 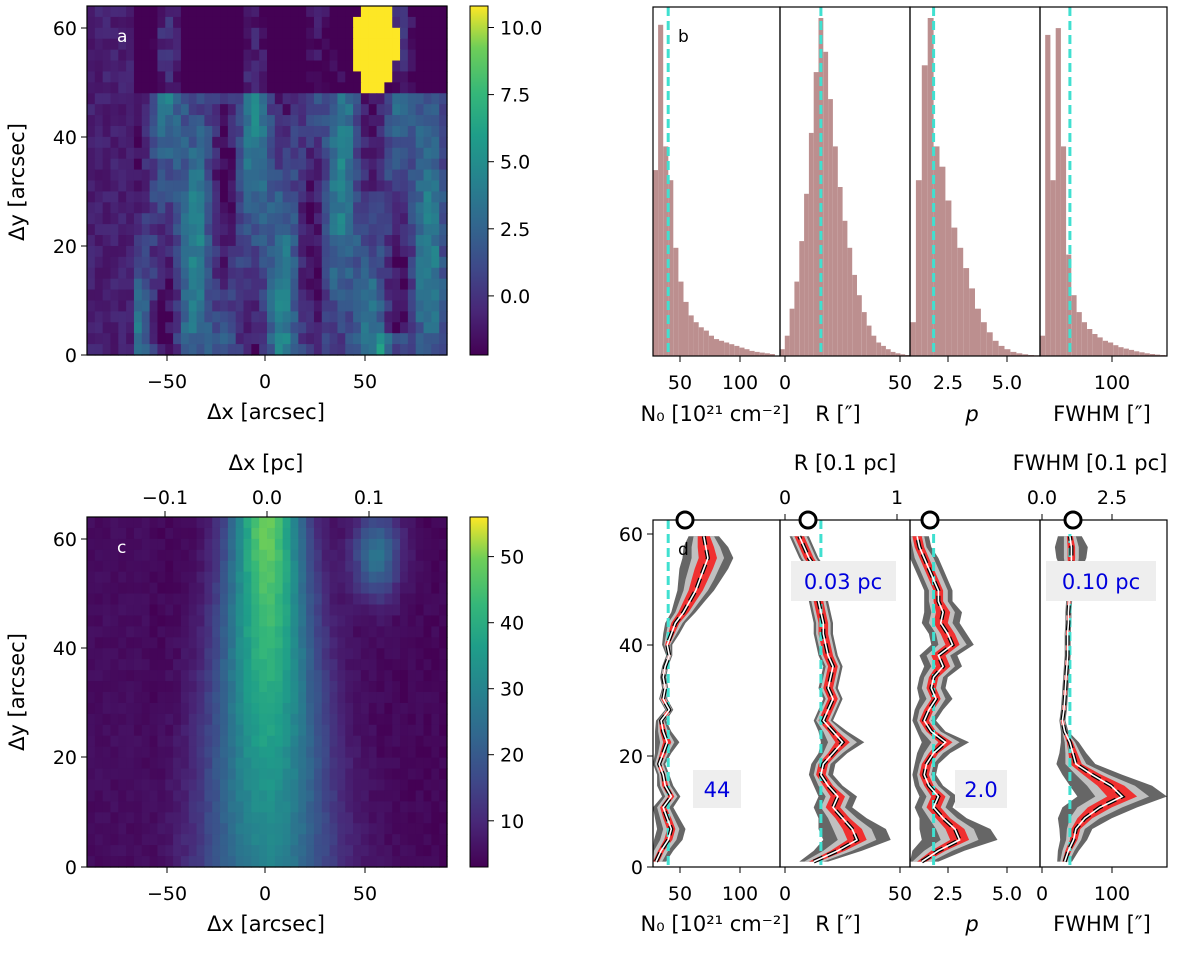 What do you see at coordinates (767, 354) in the screenshot?
I see `histogram-bar` at bounding box center [767, 354].